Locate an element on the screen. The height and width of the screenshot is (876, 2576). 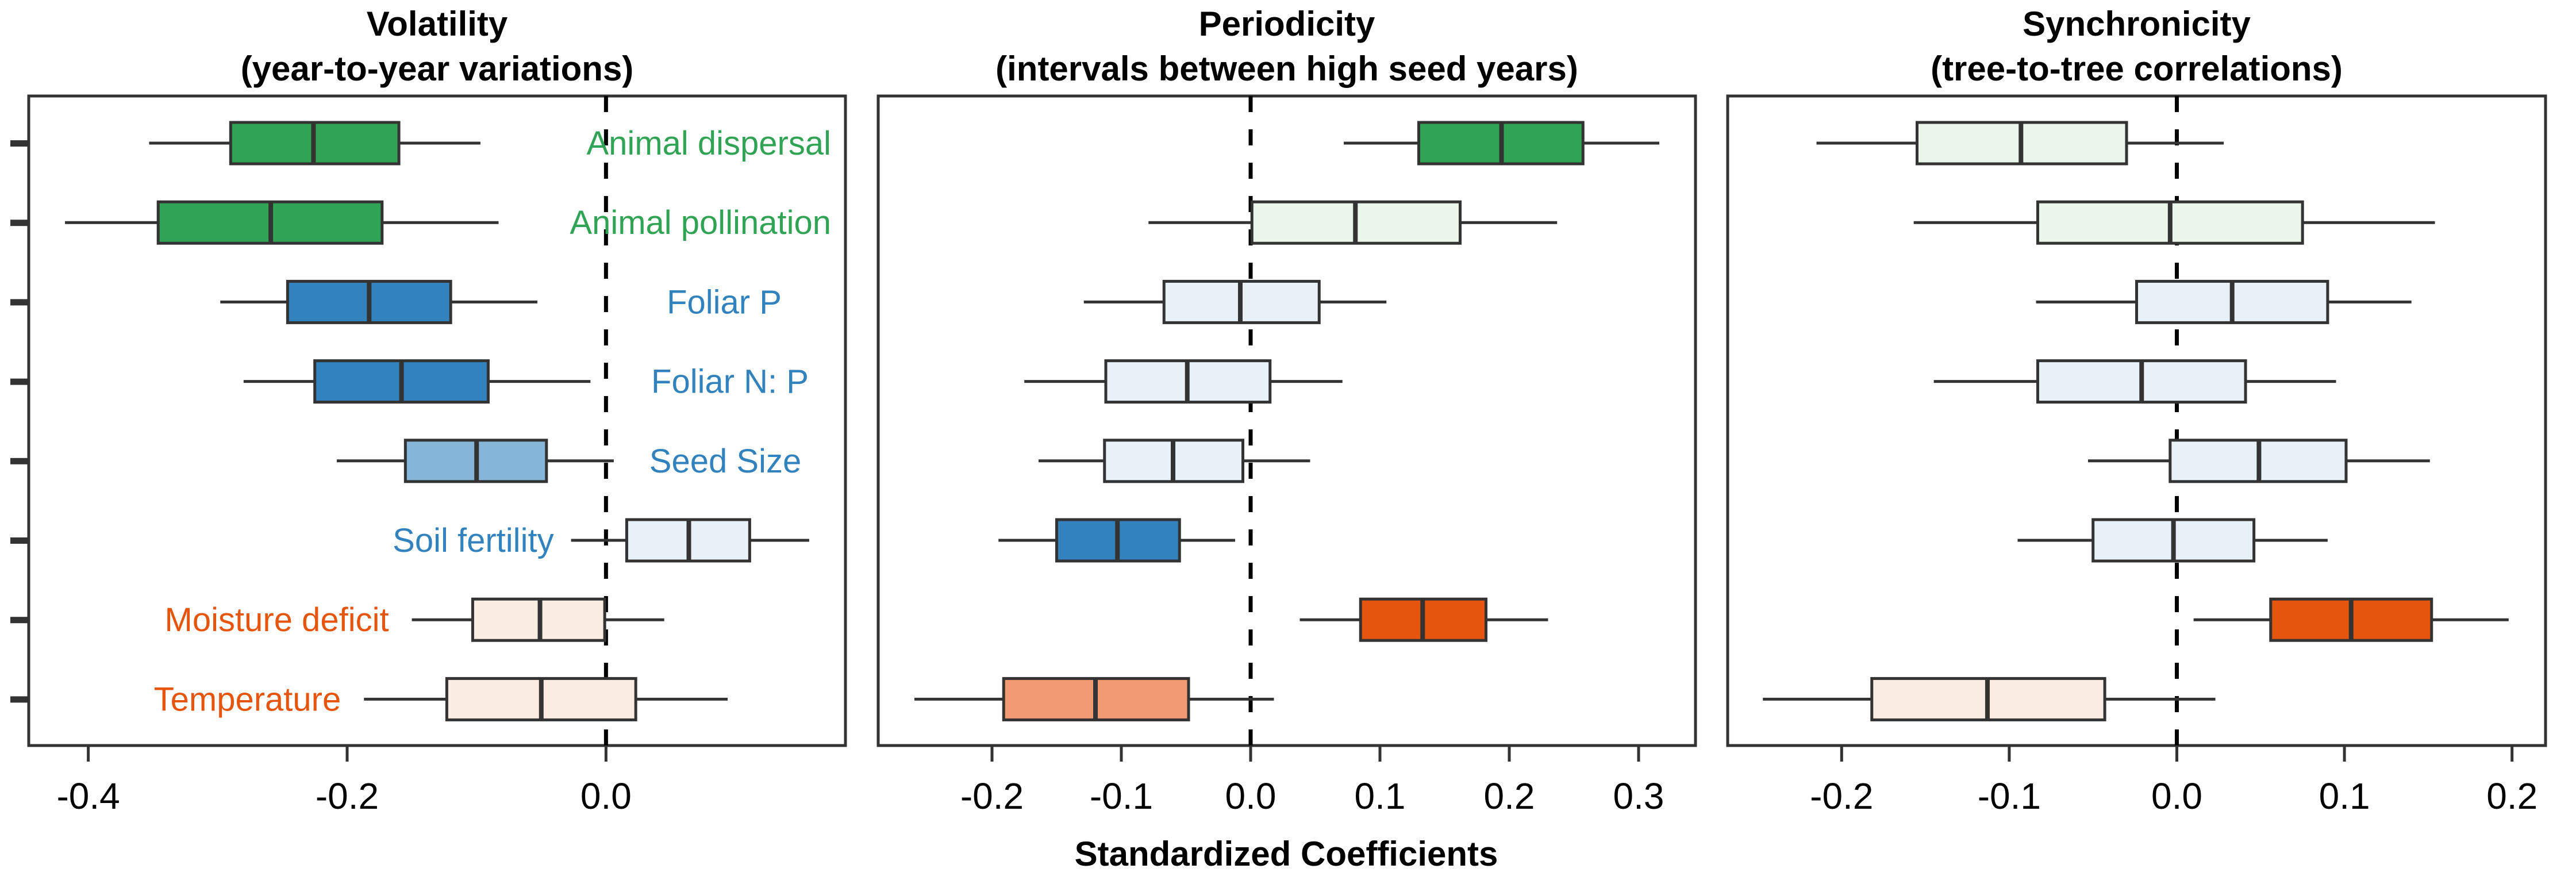
category-label: Temperature is located at coordinates (247, 699).